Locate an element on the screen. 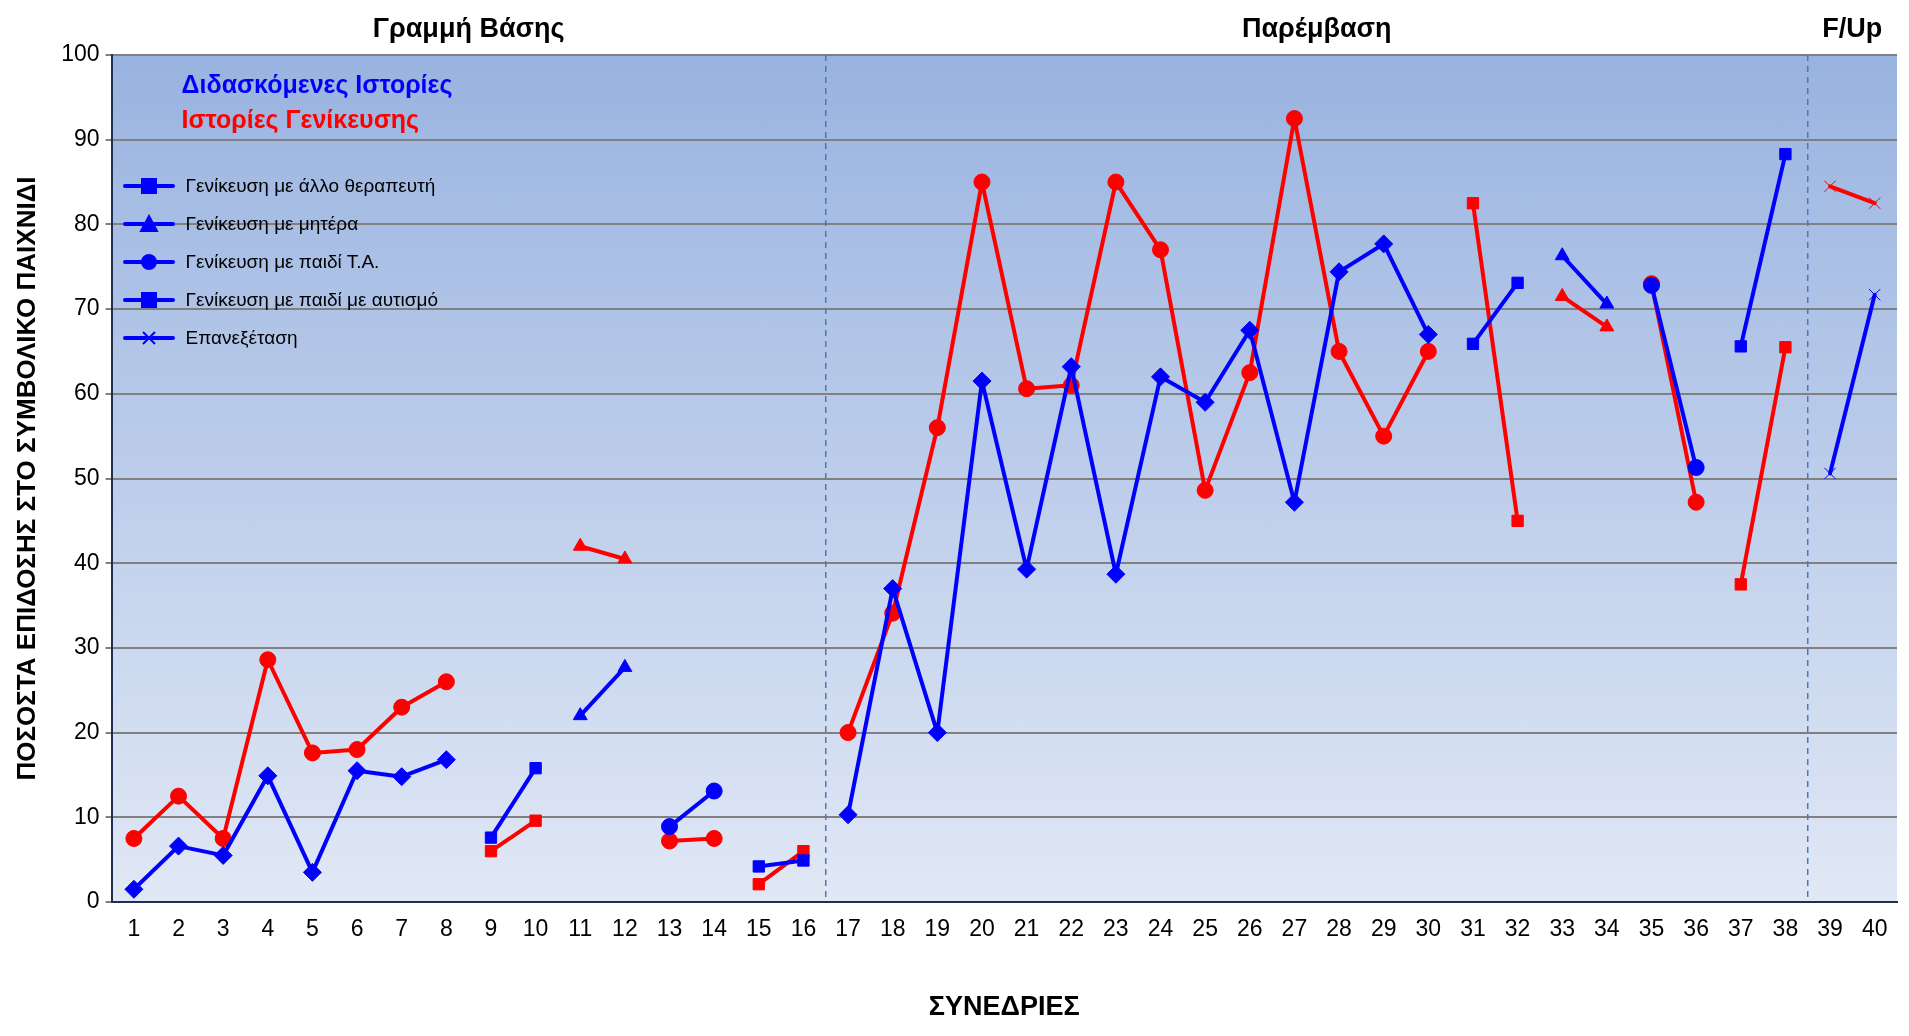  x-tick-label: 36 is located at coordinates (1696, 928).